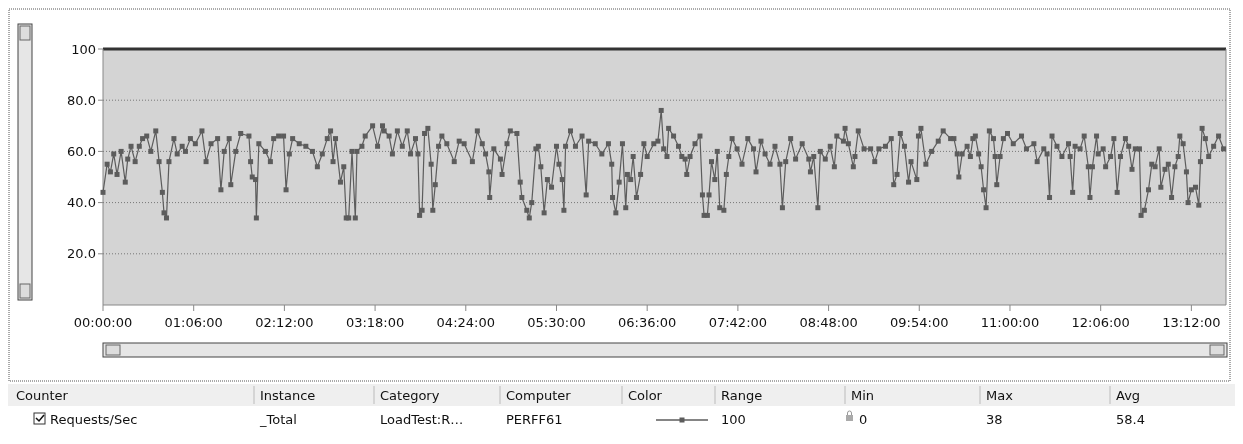 The height and width of the screenshot is (444, 1243). I want to click on x-tick-label: 12:06:00, so click(1100, 322).